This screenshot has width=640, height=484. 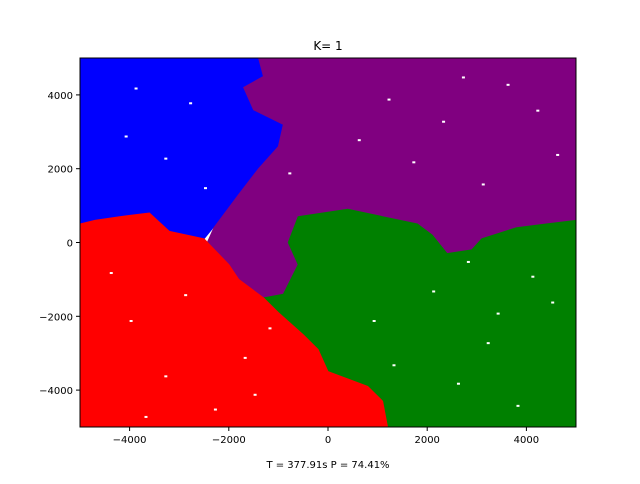 What do you see at coordinates (70, 244) in the screenshot?
I see `y-tick-label: 0` at bounding box center [70, 244].